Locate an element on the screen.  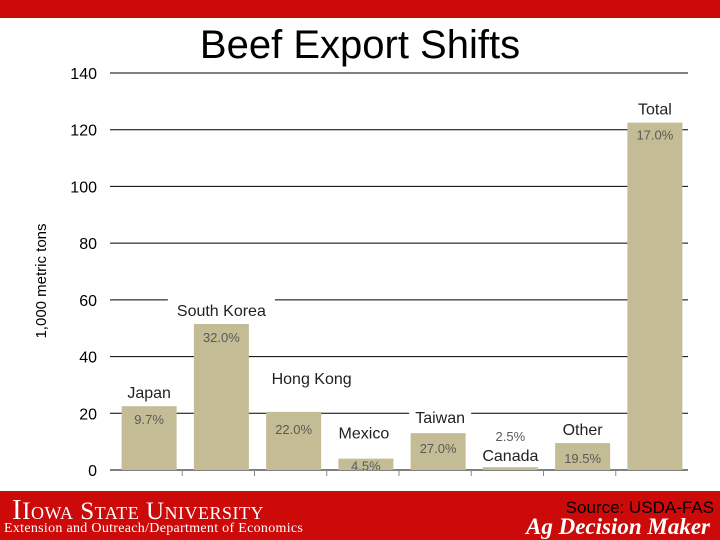
category-label: Japan is located at coordinates (149, 393).